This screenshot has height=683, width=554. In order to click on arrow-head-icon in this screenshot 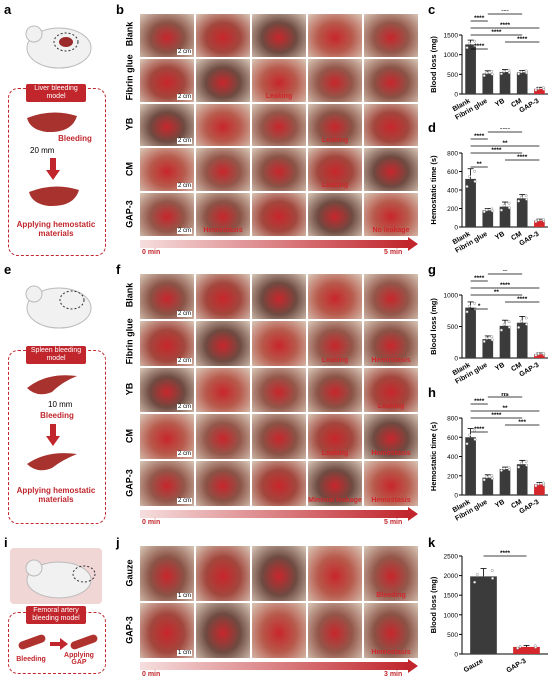, I will do `click(413, 244)`.